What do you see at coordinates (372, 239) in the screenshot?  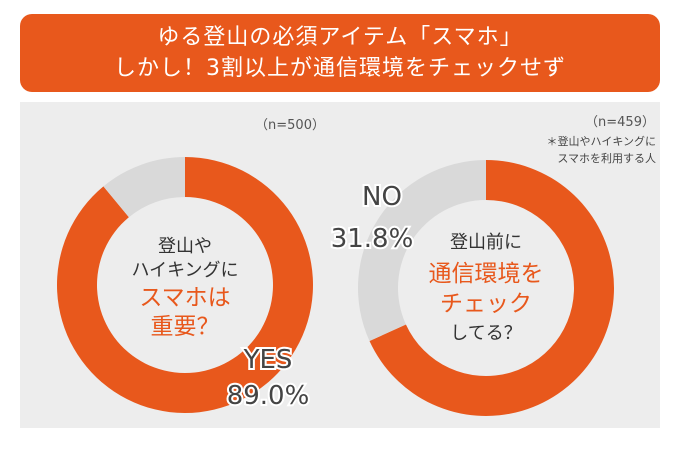 I see `no-value-label: 31.8%` at bounding box center [372, 239].